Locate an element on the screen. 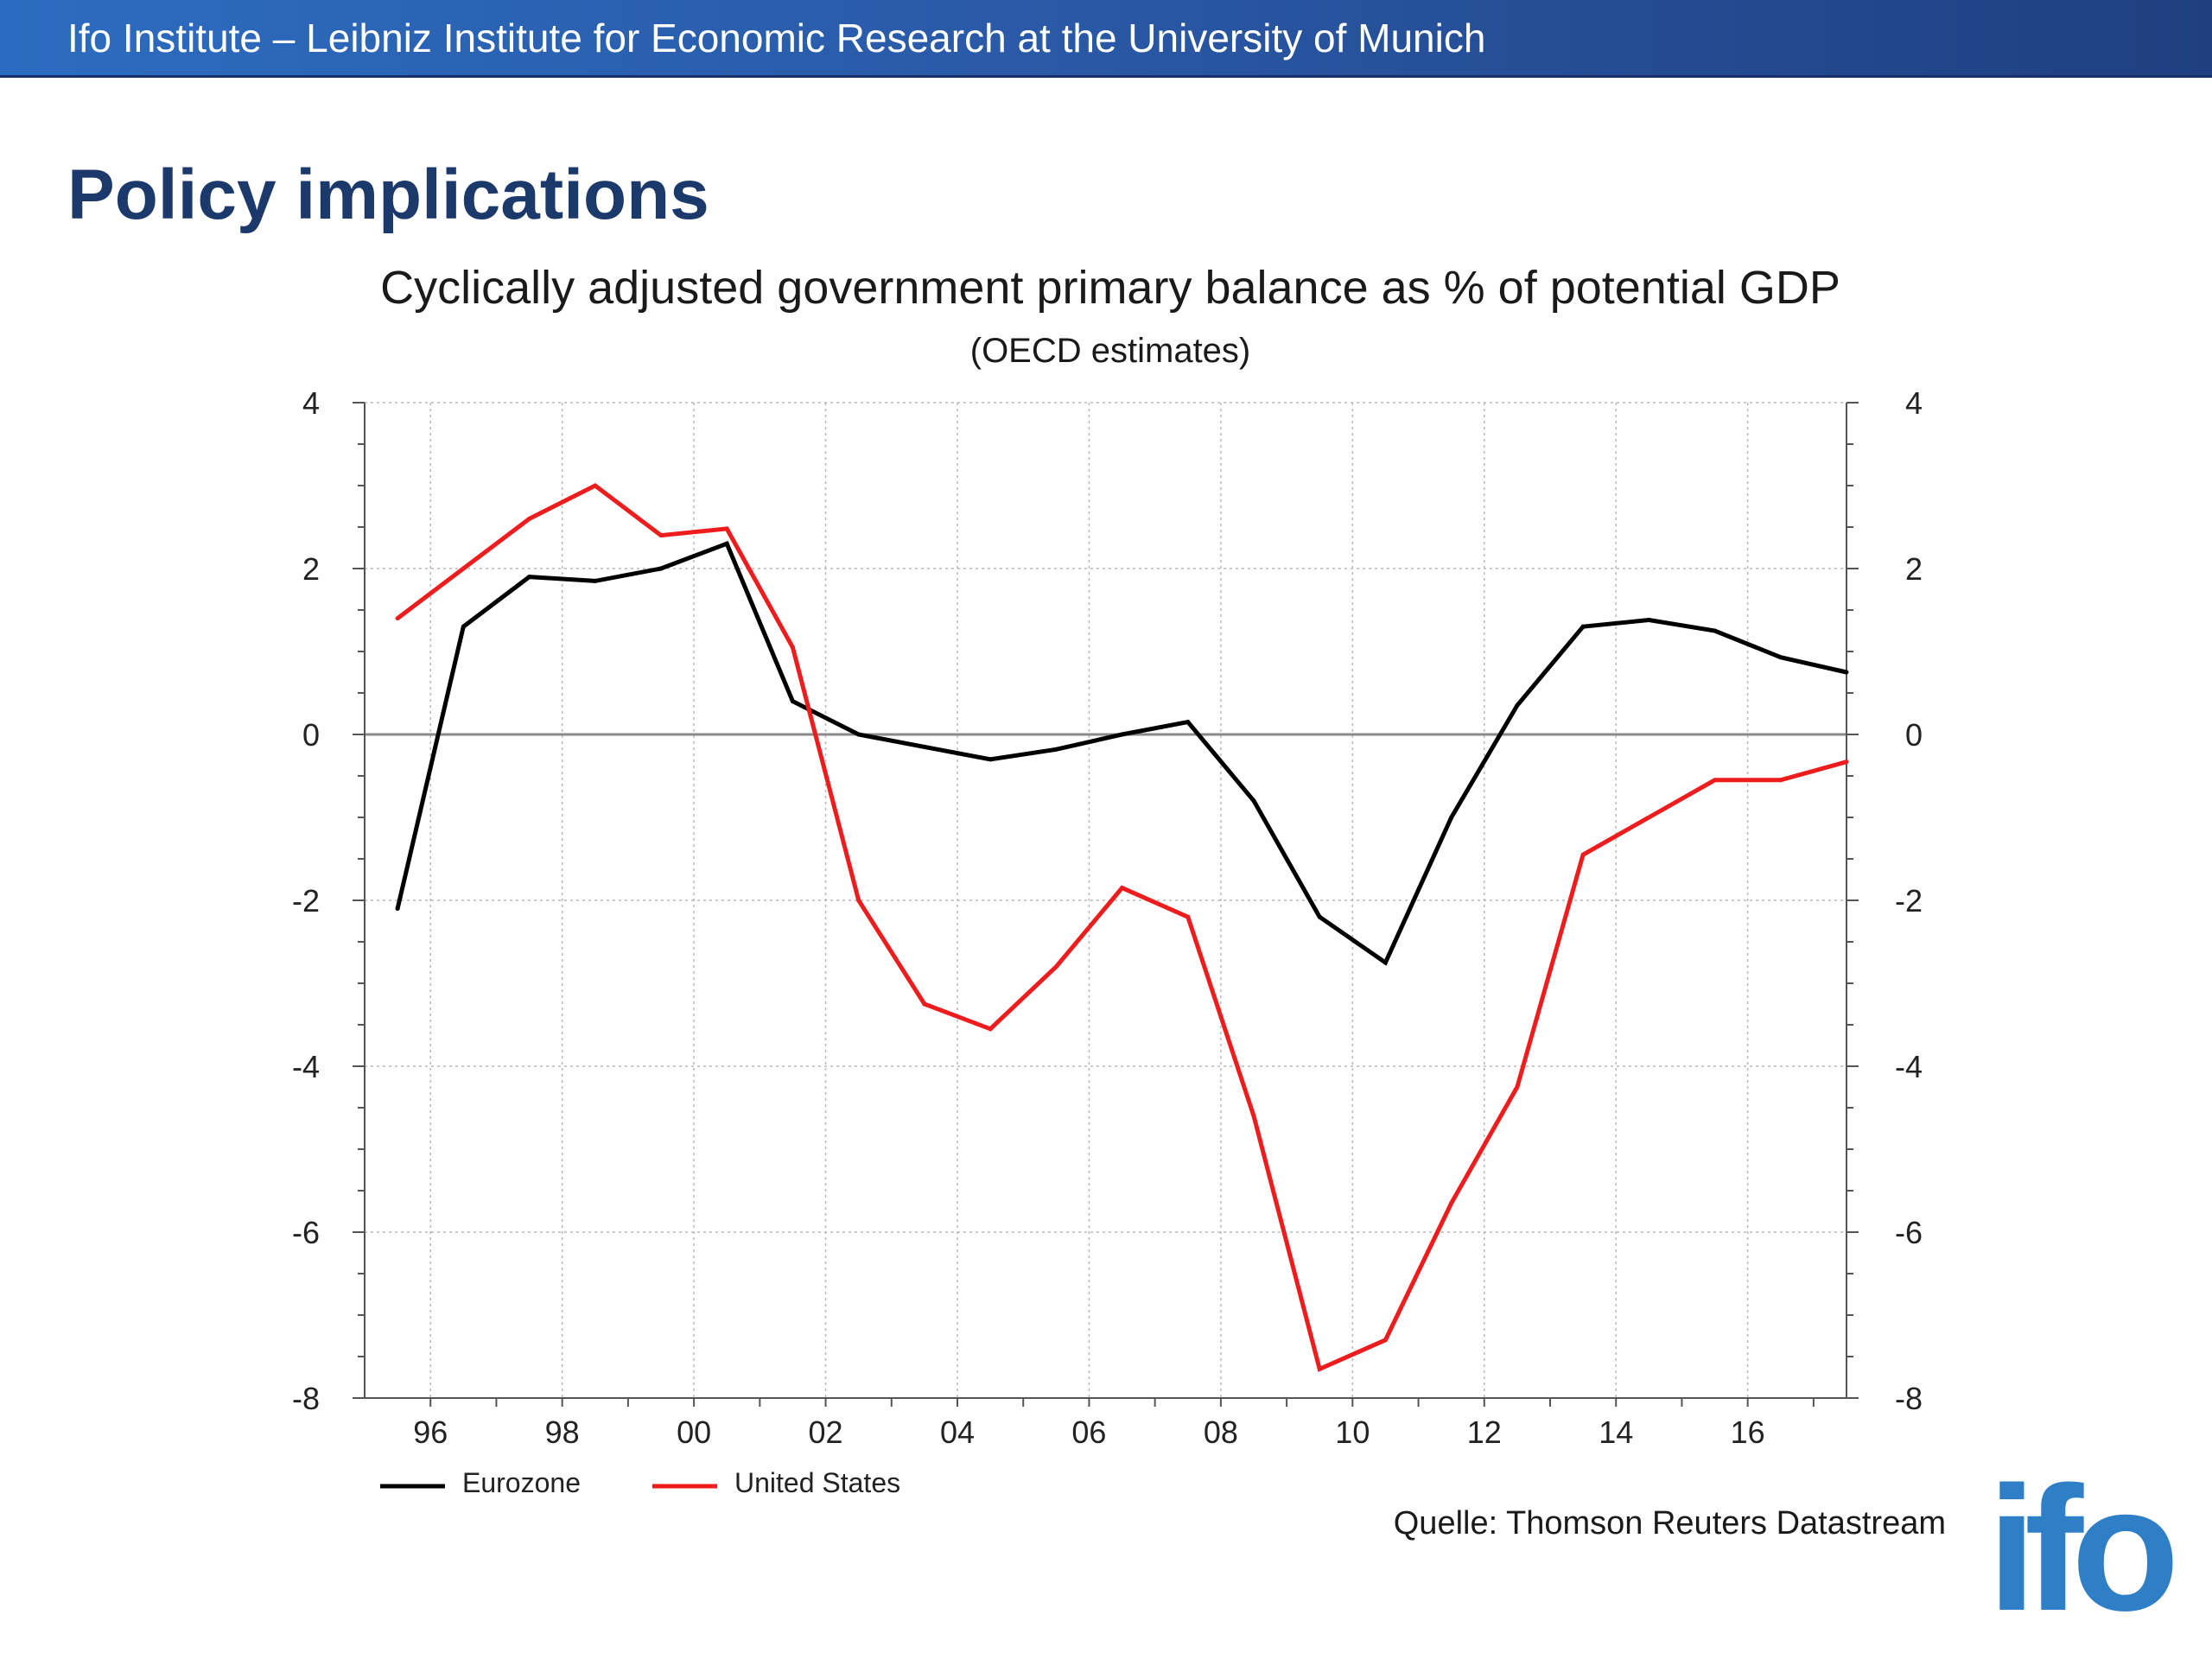 The width and height of the screenshot is (2212, 1659). source-note: Quelle: Thomson Reuters Datastream is located at coordinates (1669, 1523).